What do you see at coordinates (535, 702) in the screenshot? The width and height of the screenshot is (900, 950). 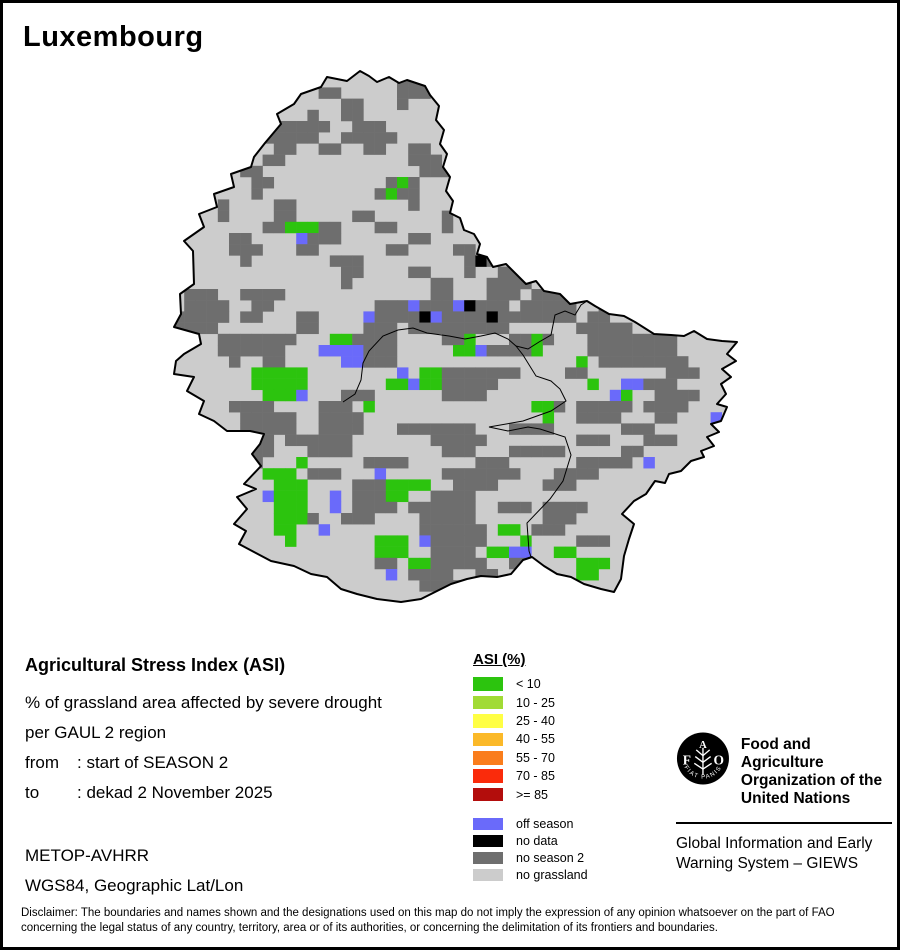 I see `legend-label: 10 - 25` at bounding box center [535, 702].